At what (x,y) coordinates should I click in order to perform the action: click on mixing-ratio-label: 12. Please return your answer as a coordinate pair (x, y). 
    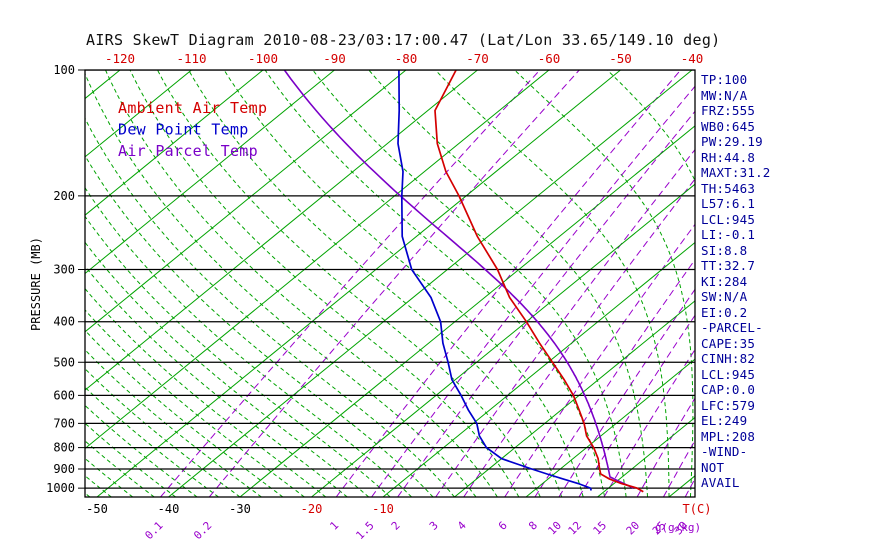
    Looking at the image, I should click on (575, 528).